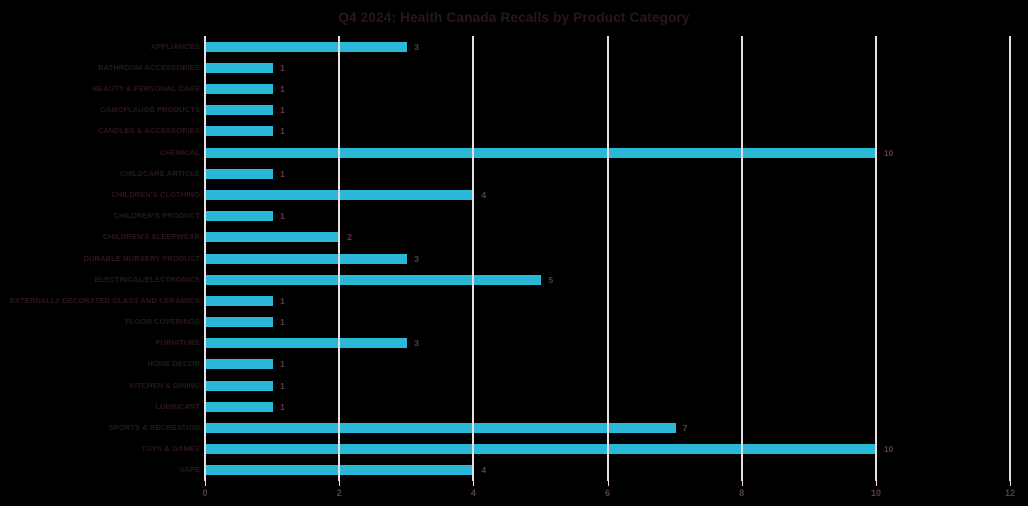  I want to click on category-label: SPORTS & RECREATION, so click(154, 428).